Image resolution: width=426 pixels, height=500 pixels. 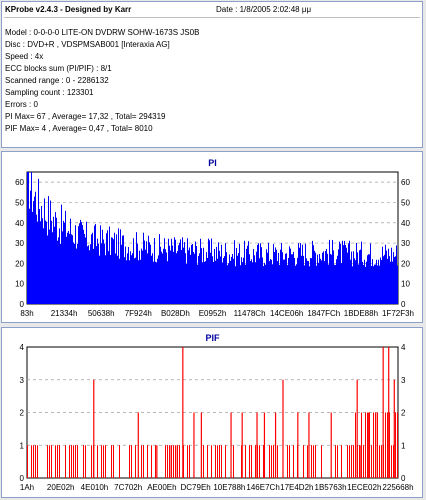 What do you see at coordinates (403, 380) in the screenshot?
I see `y-tick-label-right: 3` at bounding box center [403, 380].